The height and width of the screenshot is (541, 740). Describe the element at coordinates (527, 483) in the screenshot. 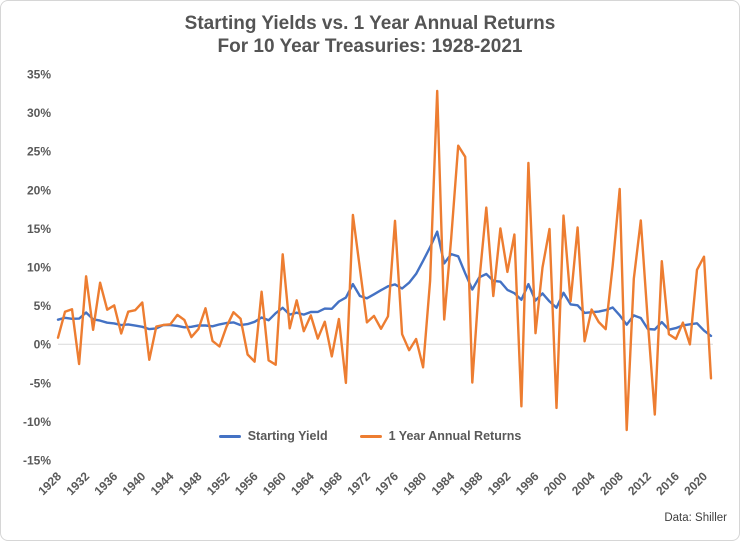

I see `x-axis-tick-label: 1996` at that location.